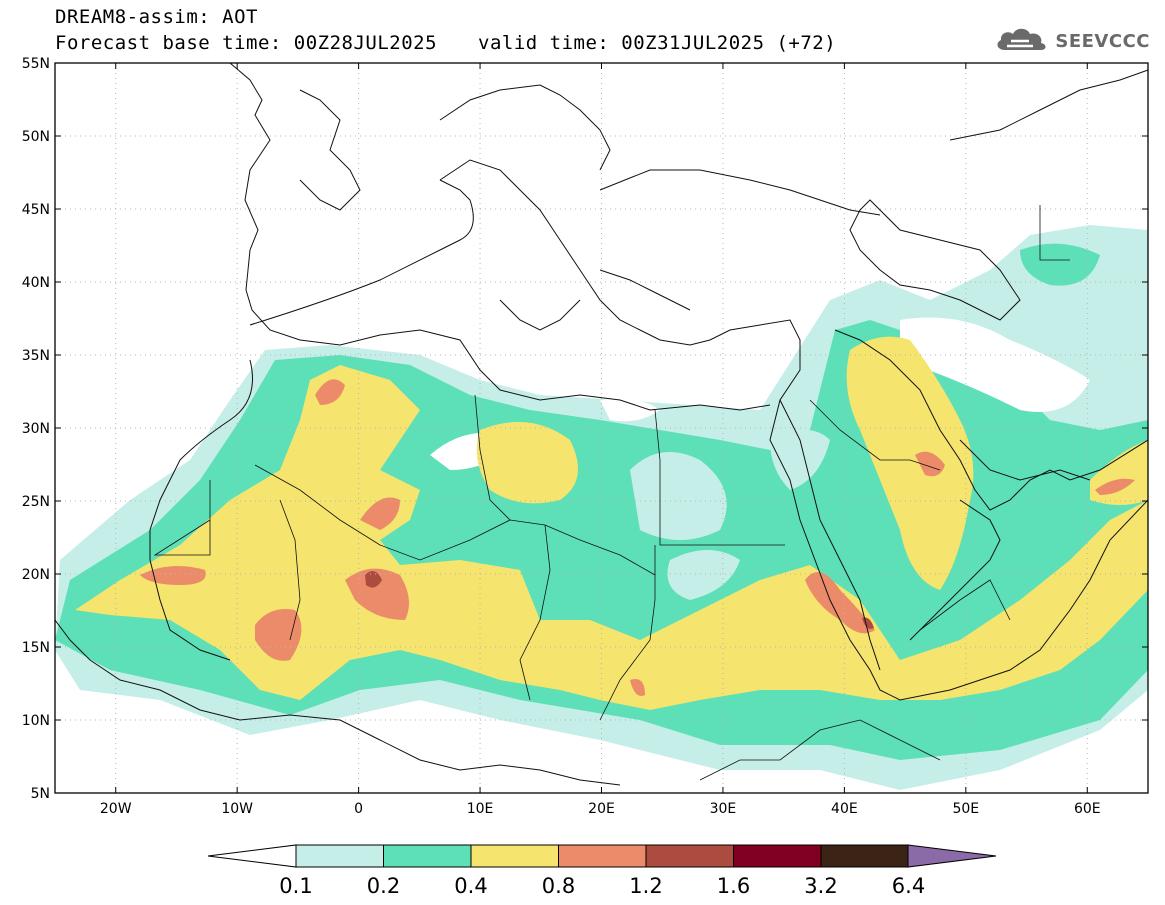 This screenshot has width=1165, height=905. Describe the element at coordinates (40, 794) in the screenshot. I see `lat-label: 5N` at that location.